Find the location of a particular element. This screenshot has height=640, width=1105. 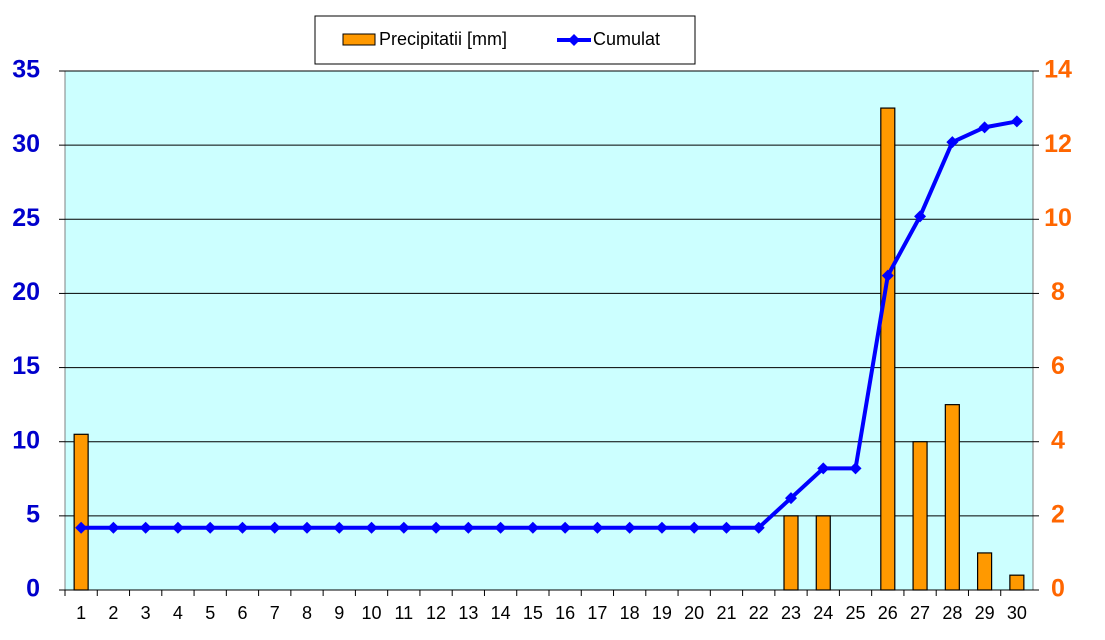

x-tick-label: 1 is located at coordinates (81, 613).